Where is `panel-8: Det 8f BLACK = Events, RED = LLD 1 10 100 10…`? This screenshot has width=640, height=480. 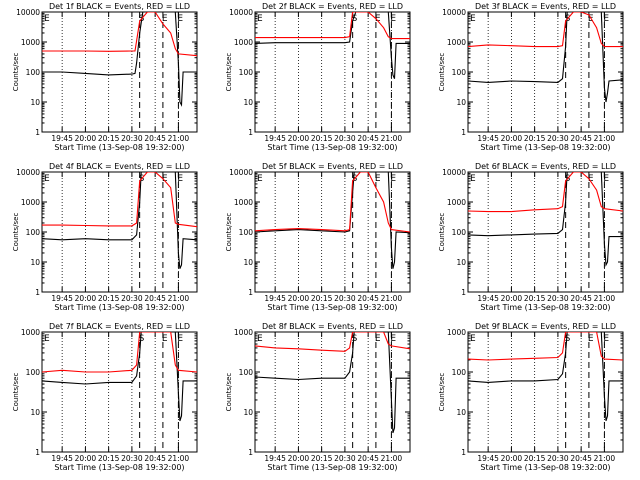
panel-8: Det 8f BLACK = Events, RED = LLD 1 10 100 10… is located at coordinates (318, 397).